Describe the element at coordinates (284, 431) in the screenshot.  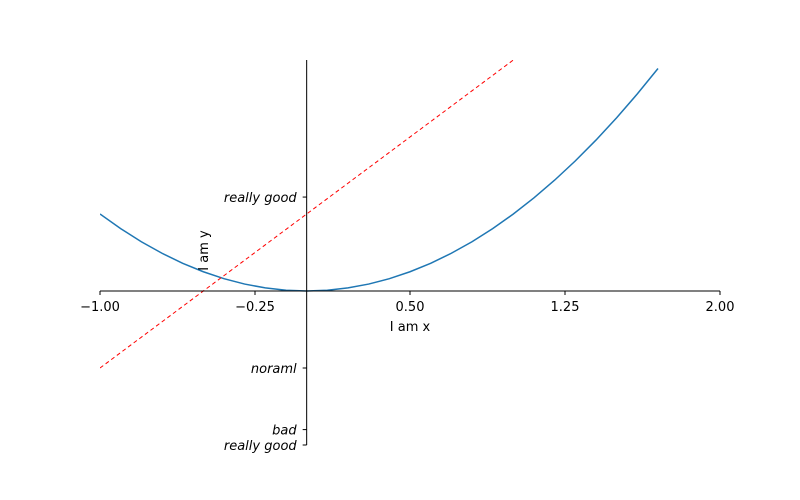
I see `y-tick-label: bad` at that location.